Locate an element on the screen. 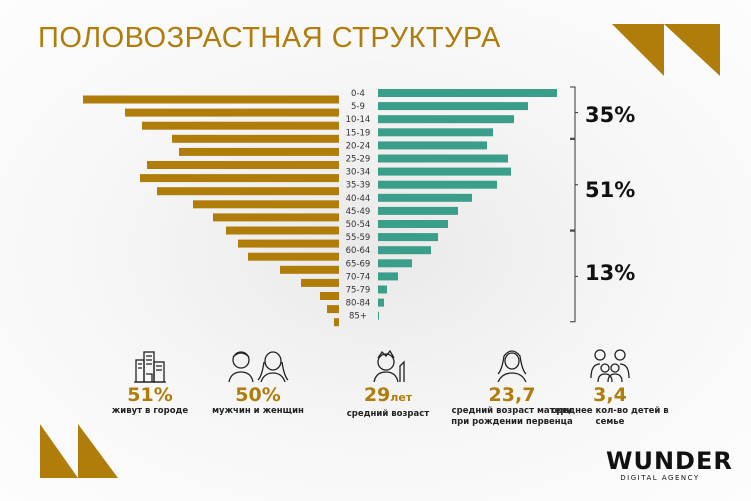 The width and height of the screenshot is (751, 501). age-label: 30-34 is located at coordinates (358, 173).